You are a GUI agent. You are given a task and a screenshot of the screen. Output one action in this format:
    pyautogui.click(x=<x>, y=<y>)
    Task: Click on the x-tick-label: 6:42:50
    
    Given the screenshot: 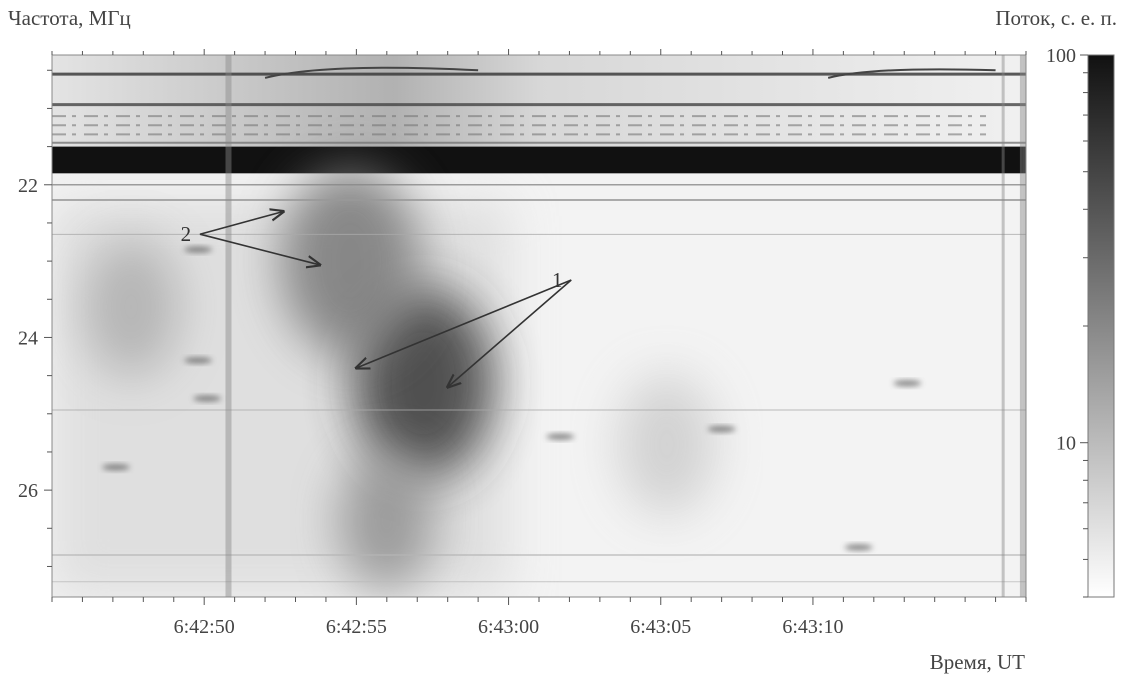 What is the action you would take?
    pyautogui.click(x=204, y=627)
    